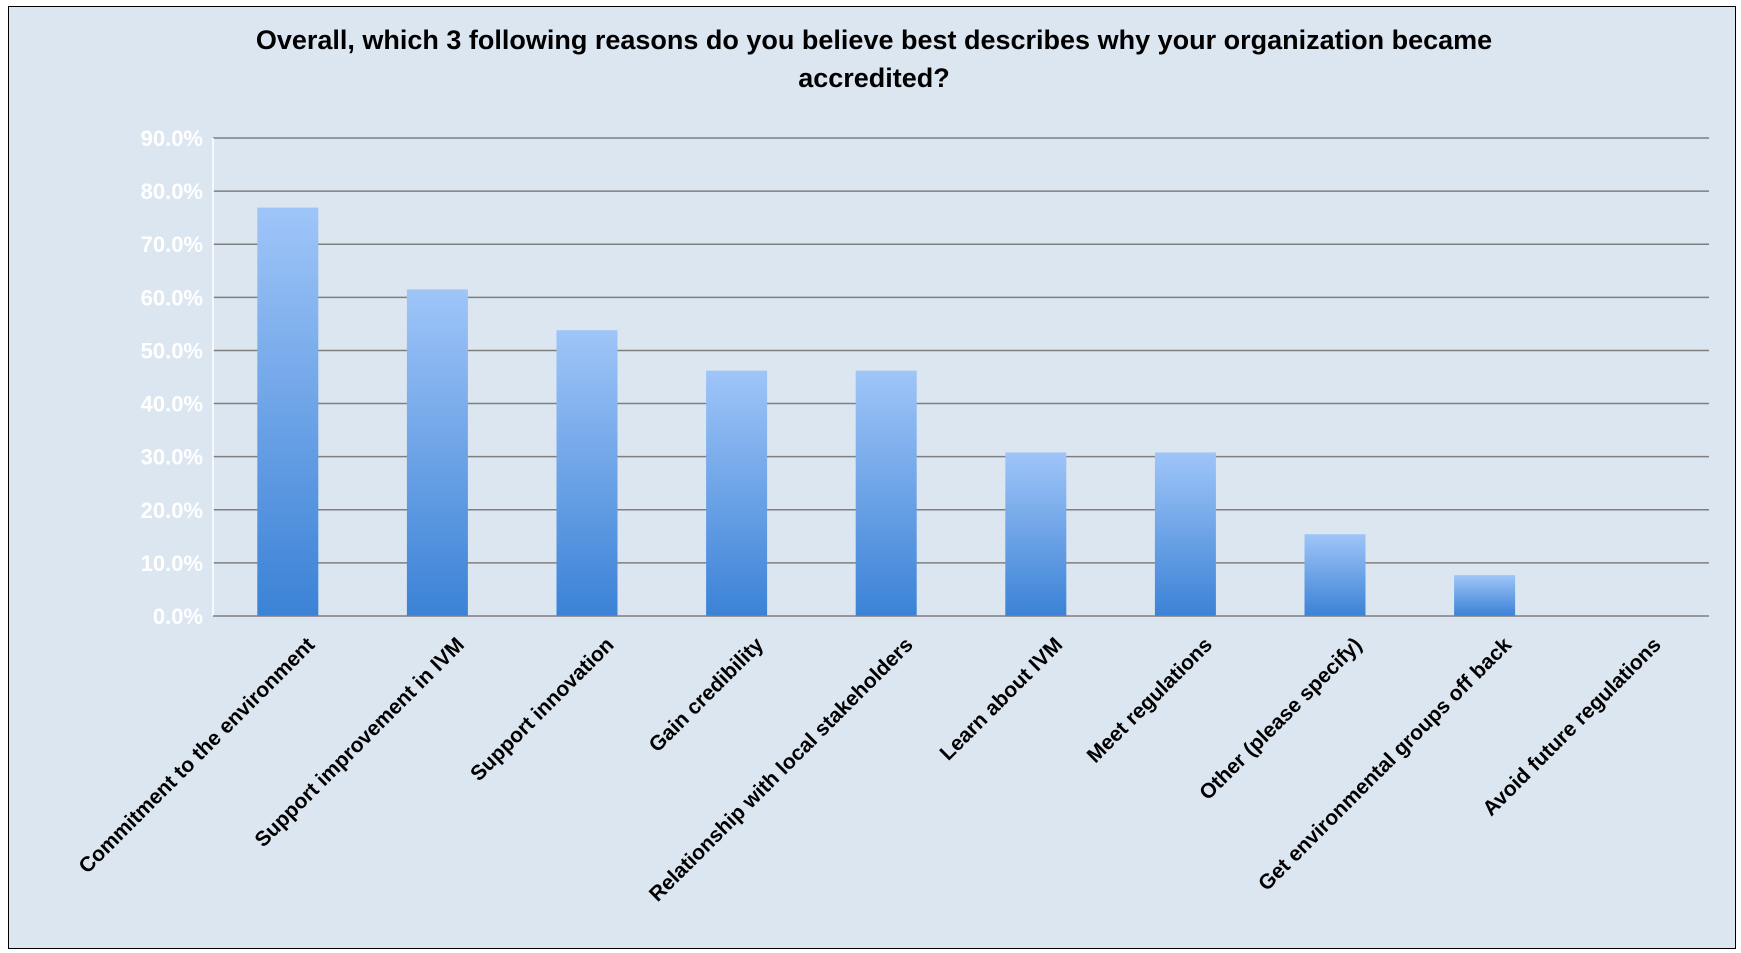  What do you see at coordinates (172, 563) in the screenshot?
I see `y-tick-label: 10.0%` at bounding box center [172, 563].